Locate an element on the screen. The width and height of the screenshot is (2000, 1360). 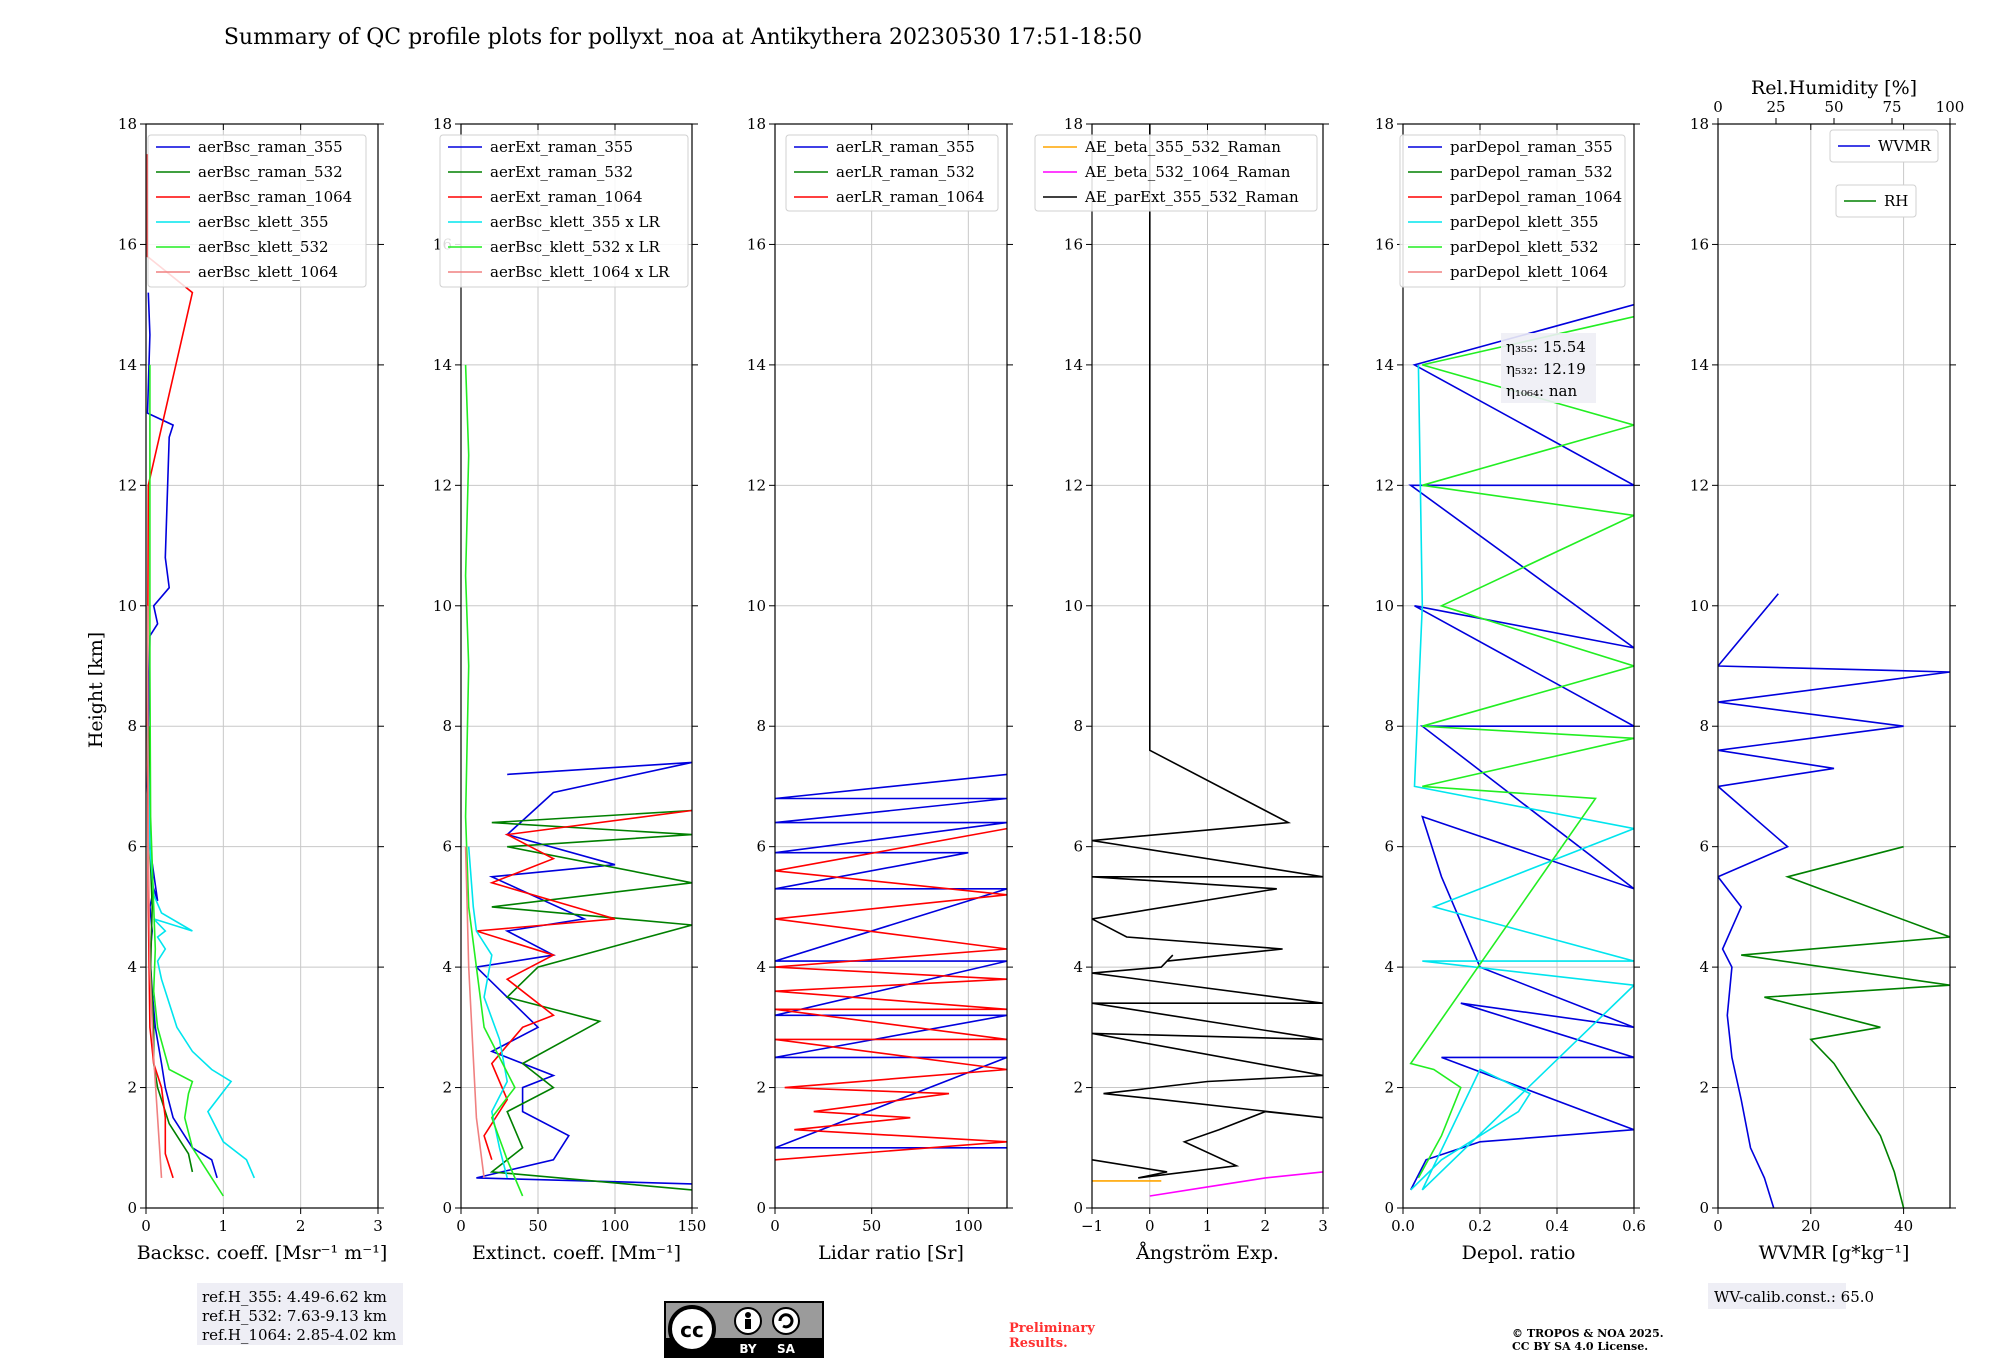
legend-label: aerBsc_klett_1064 is located at coordinates (268, 272).